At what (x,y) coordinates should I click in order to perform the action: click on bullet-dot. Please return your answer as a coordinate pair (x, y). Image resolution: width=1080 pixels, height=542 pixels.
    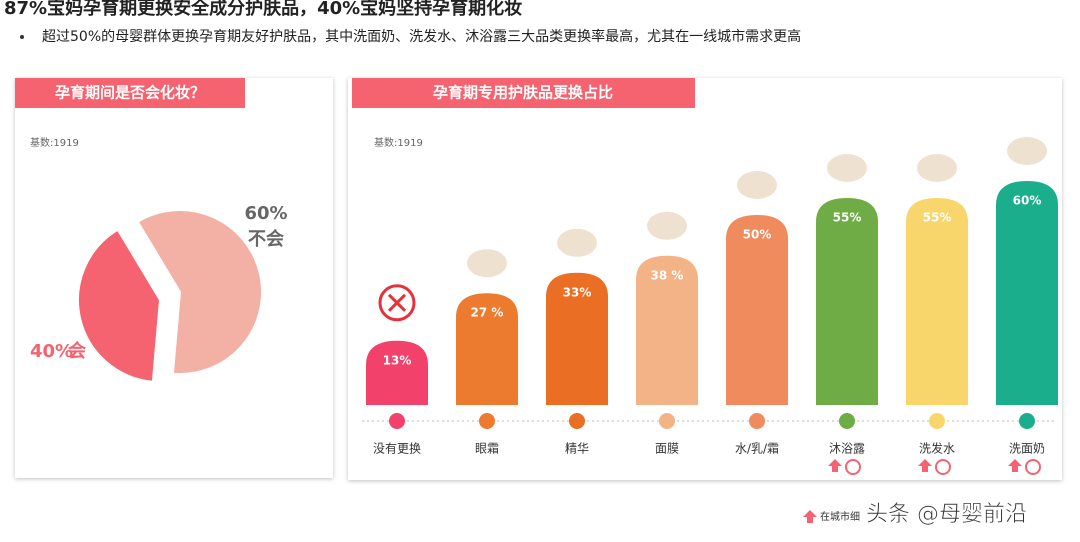
    Looking at the image, I should click on (22, 37).